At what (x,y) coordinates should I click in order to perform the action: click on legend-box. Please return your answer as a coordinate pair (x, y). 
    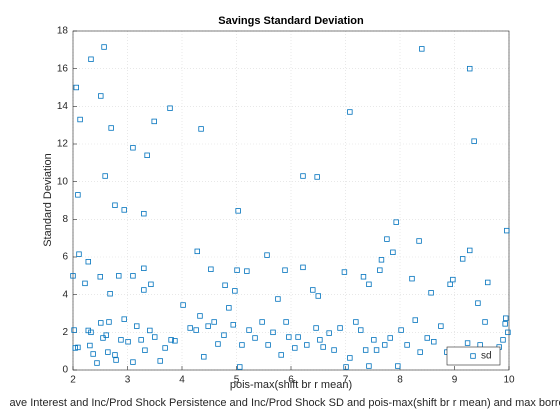
    Looking at the image, I should click on (473, 356).